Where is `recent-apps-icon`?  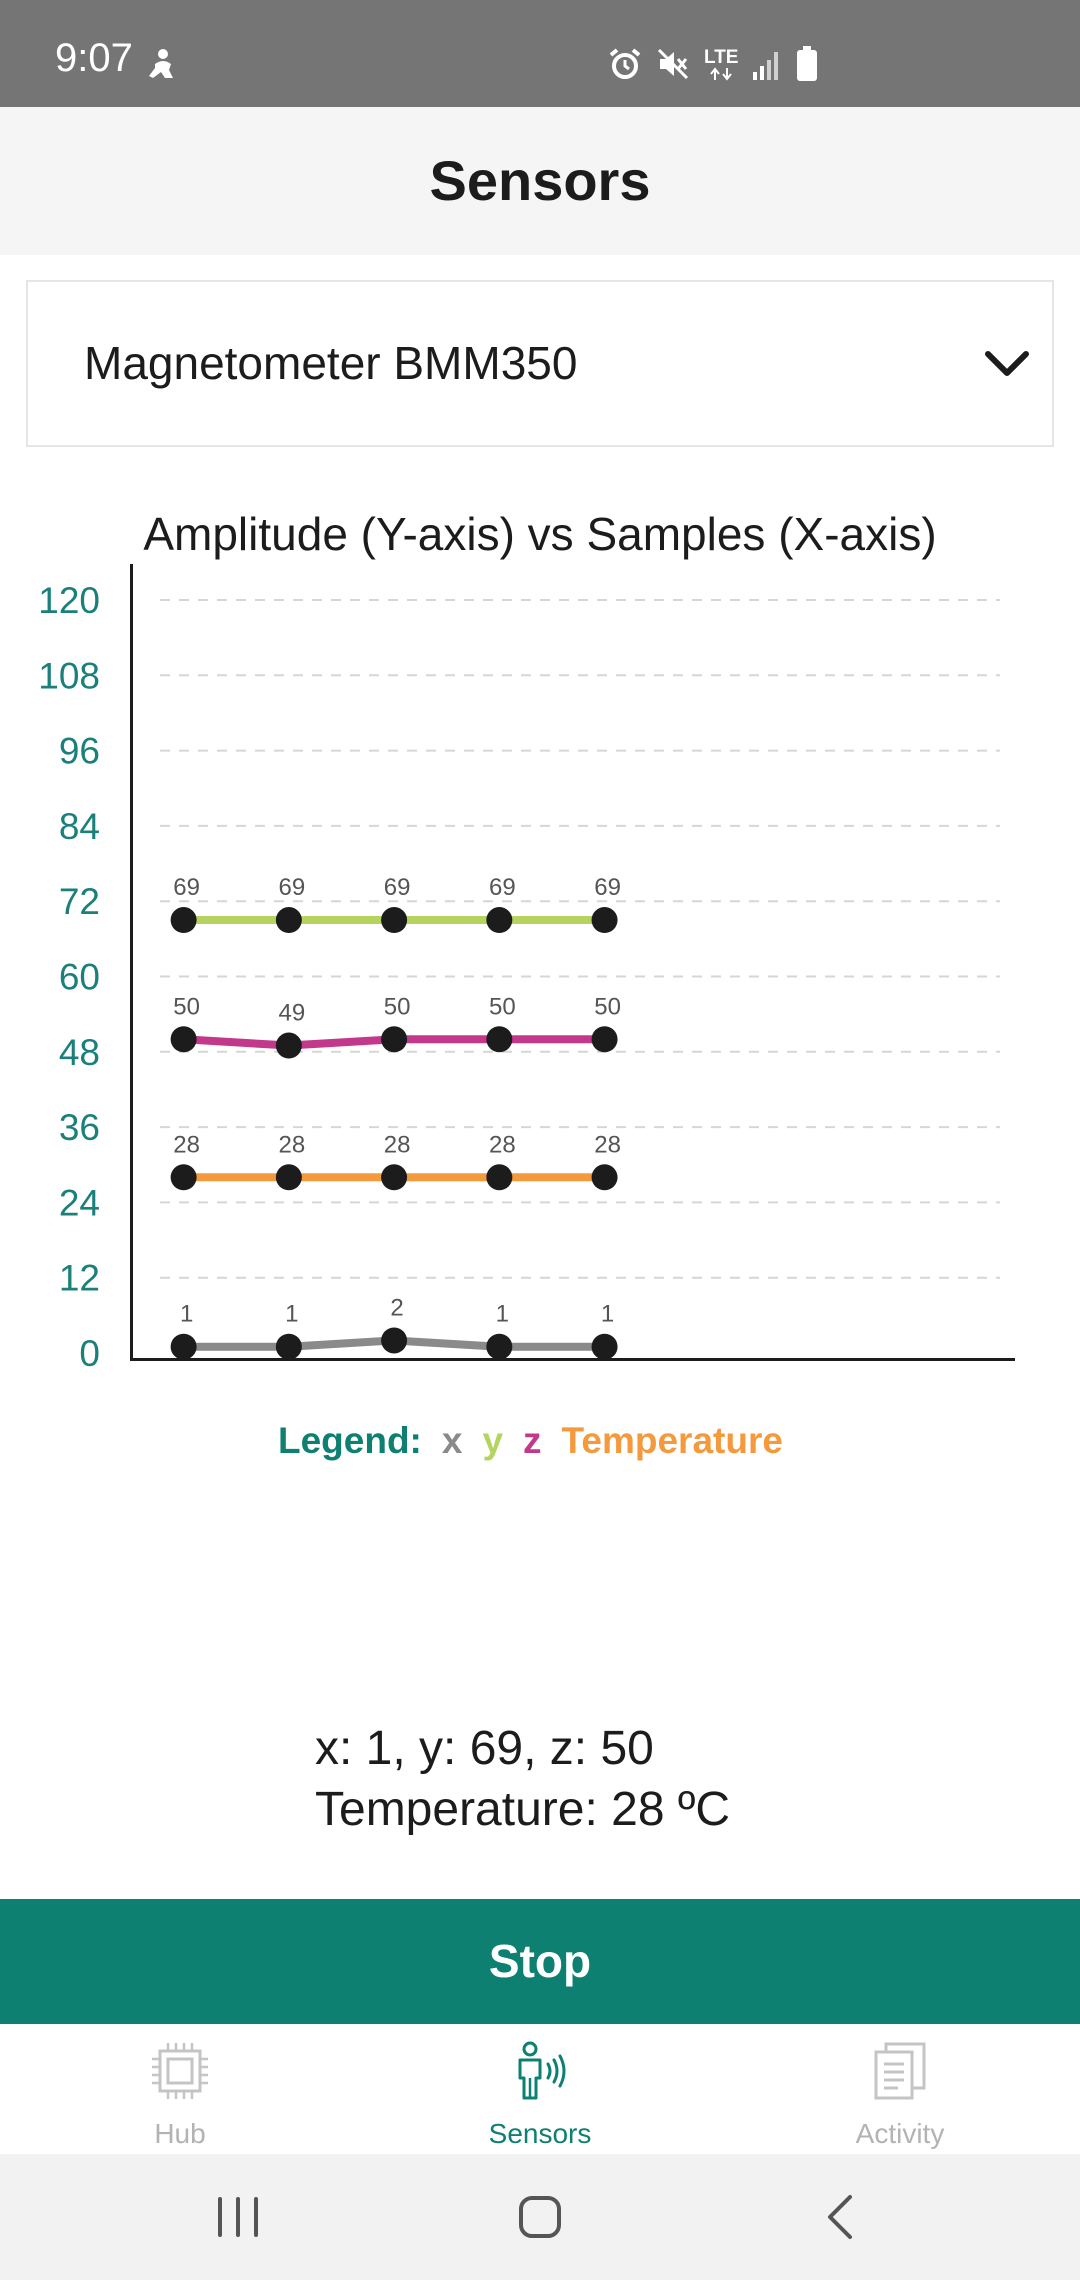 recent-apps-icon is located at coordinates (238, 2217).